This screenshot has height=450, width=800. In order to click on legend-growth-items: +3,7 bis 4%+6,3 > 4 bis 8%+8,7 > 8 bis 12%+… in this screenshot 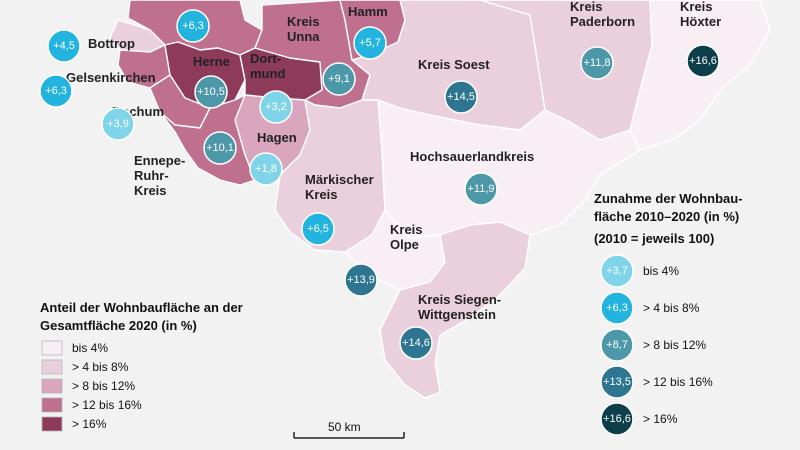, I will do `click(656, 345)`.